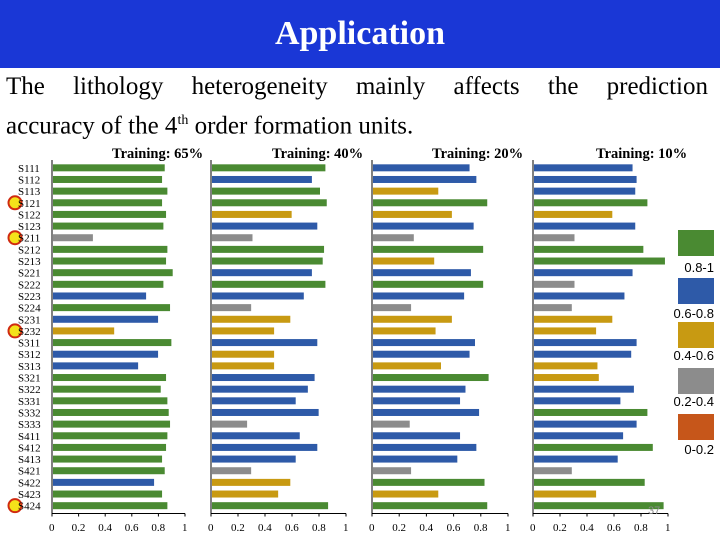  What do you see at coordinates (477, 154) in the screenshot?
I see `panel-title: Training: 20%` at bounding box center [477, 154].